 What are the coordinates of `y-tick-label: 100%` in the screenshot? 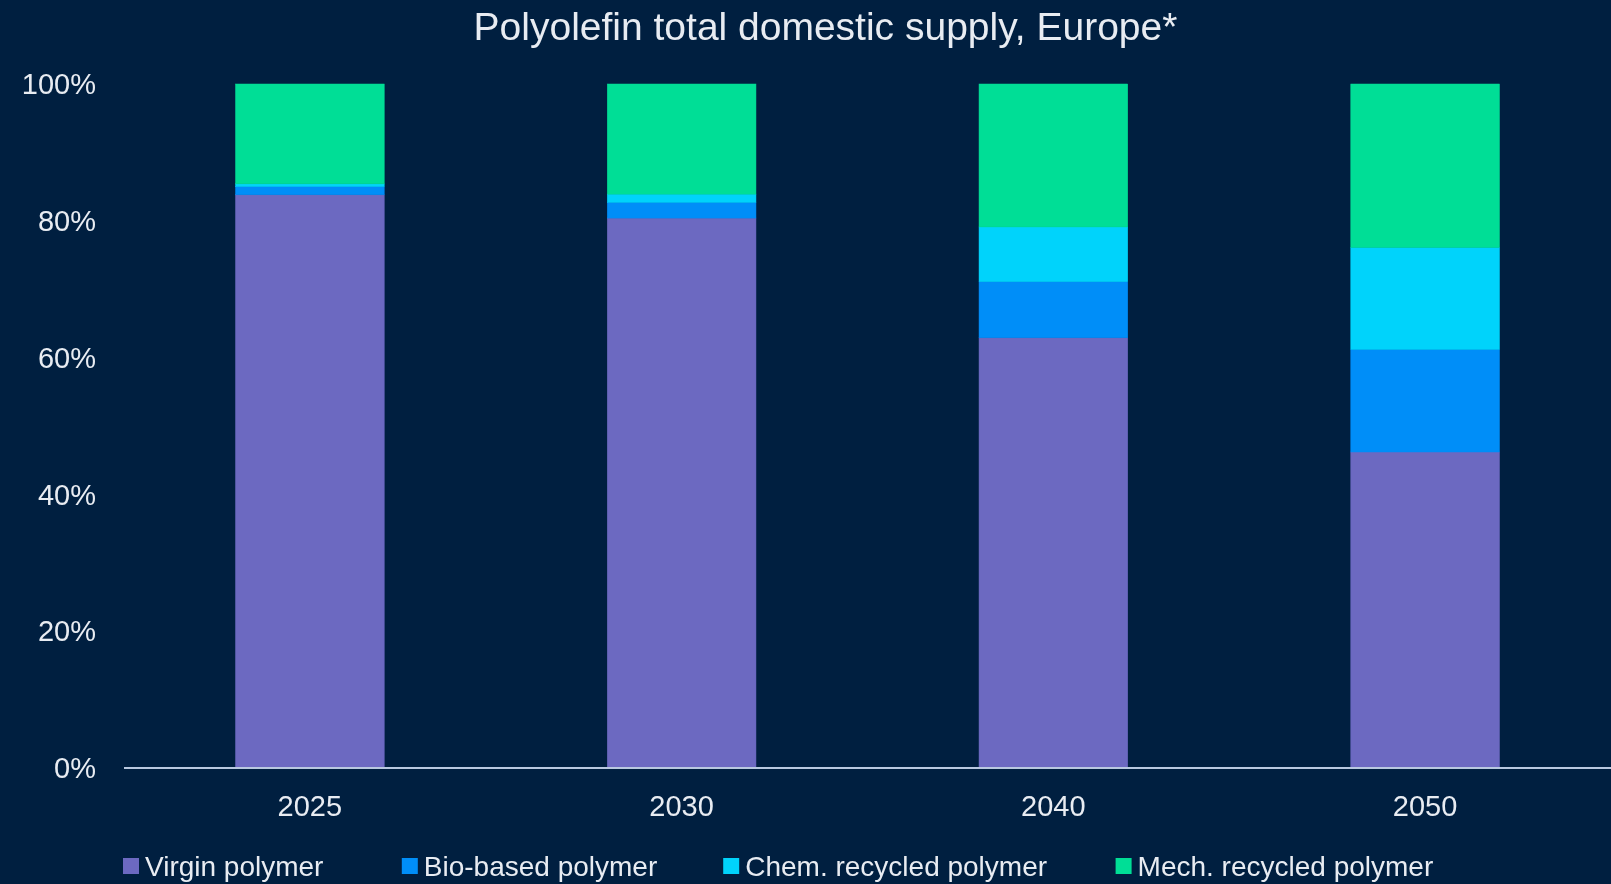 It's located at (58, 84).